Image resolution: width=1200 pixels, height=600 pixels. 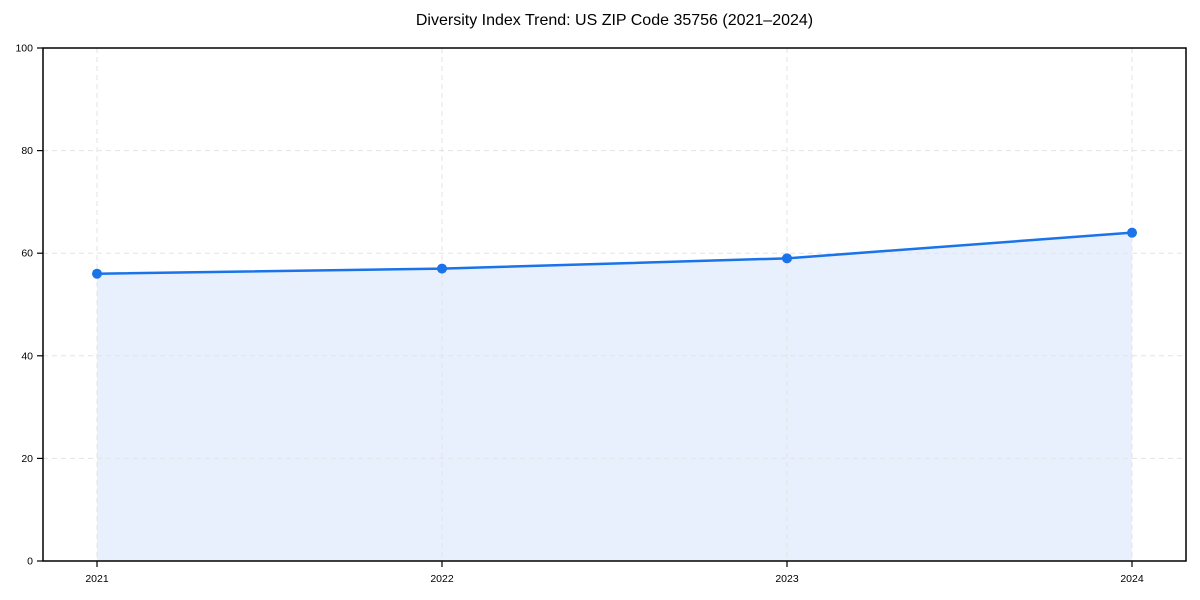 I want to click on y-tick-label: 100, so click(x=24, y=49).